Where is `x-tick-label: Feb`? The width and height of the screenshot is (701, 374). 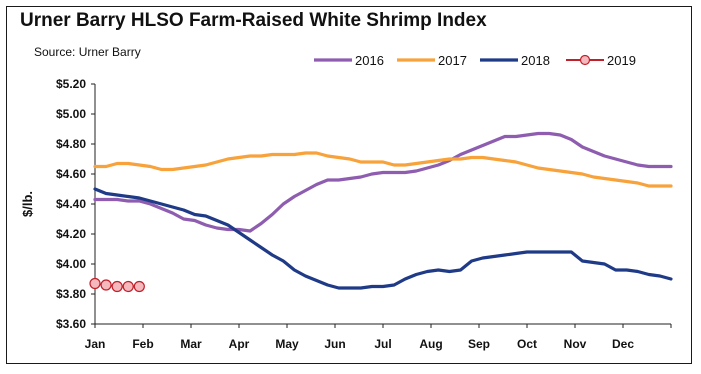 x-tick-label: Feb is located at coordinates (142, 344).